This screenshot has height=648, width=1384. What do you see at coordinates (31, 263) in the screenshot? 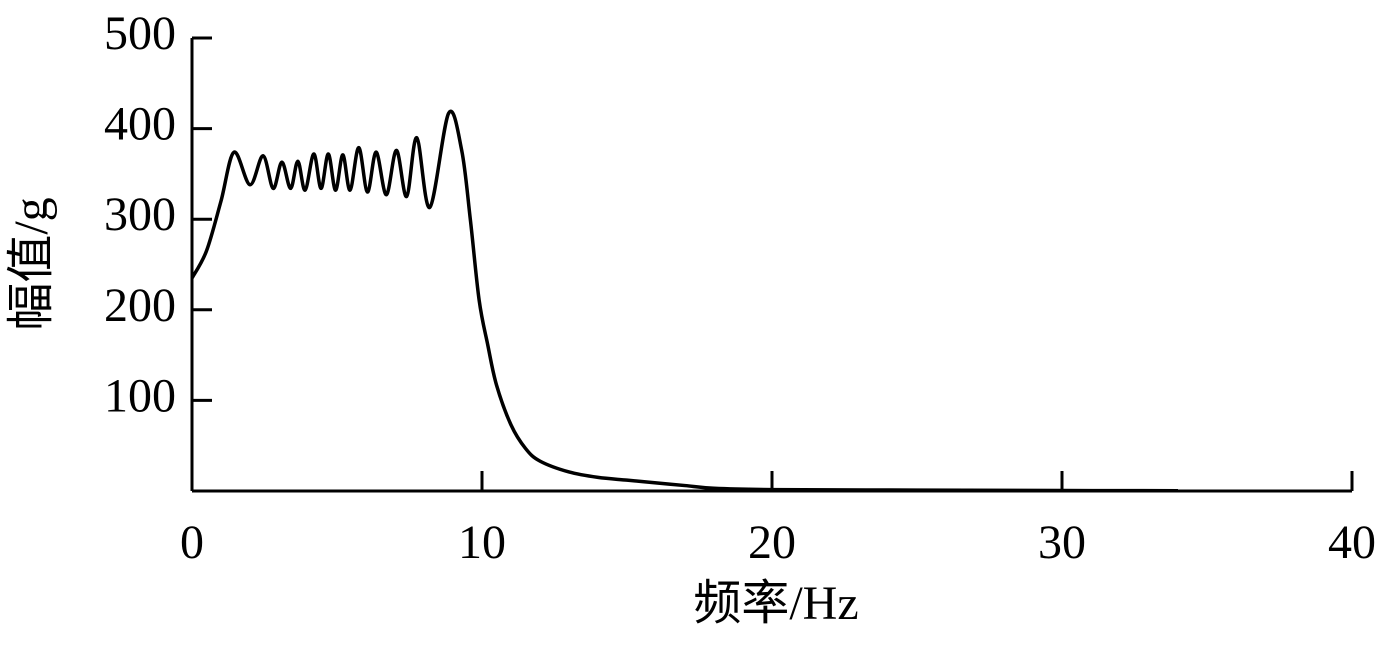
I see `y-axis-label: 幅值/g` at bounding box center [31, 263].